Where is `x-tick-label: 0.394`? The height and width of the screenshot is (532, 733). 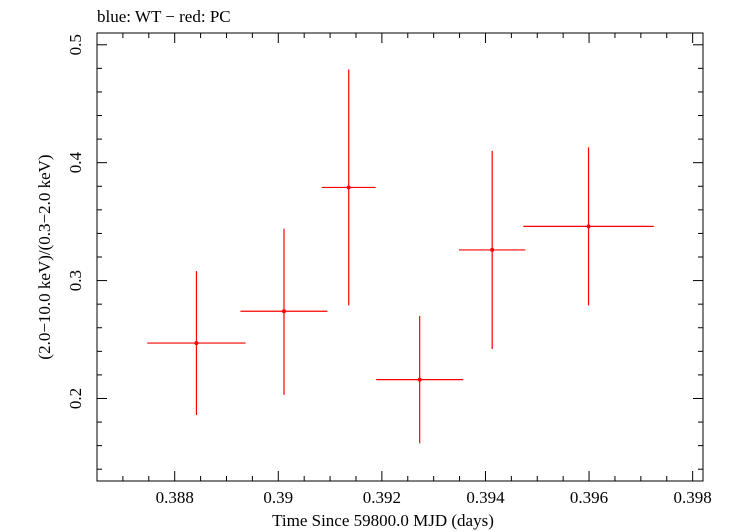
x-tick-label: 0.394 is located at coordinates (485, 497).